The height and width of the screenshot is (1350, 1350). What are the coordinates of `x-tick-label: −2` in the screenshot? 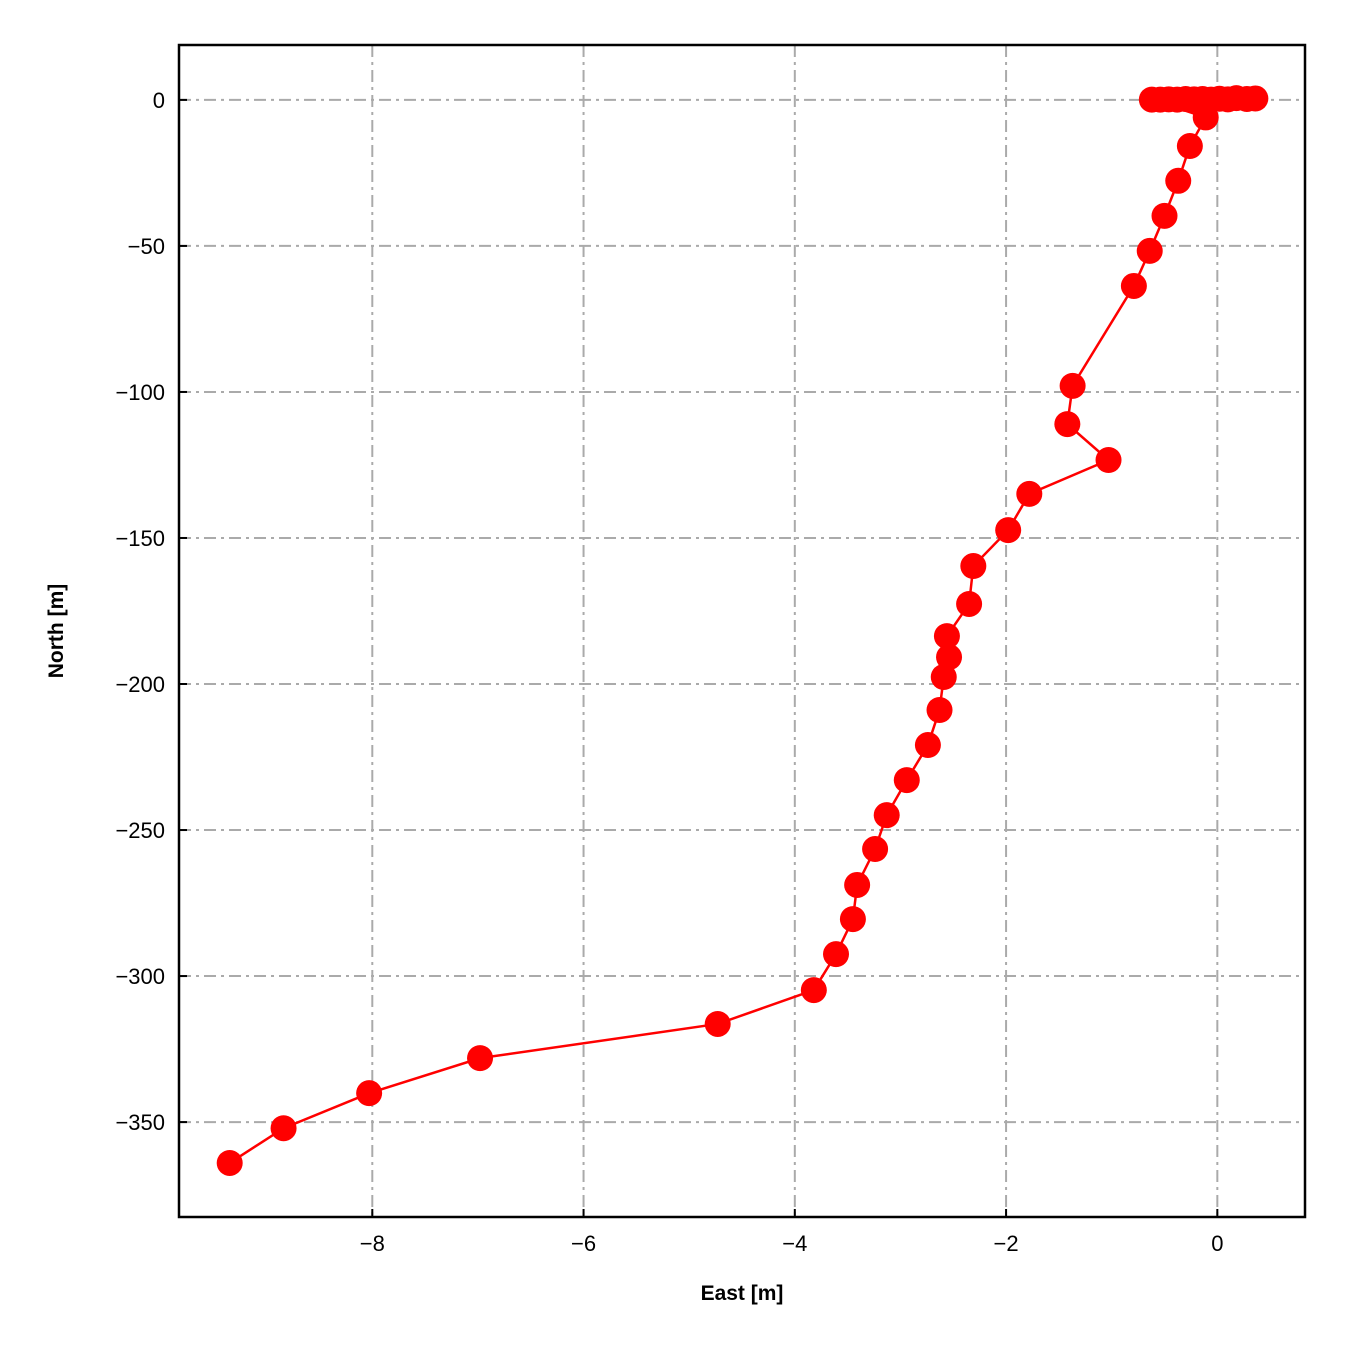 It's located at (1006, 1243).